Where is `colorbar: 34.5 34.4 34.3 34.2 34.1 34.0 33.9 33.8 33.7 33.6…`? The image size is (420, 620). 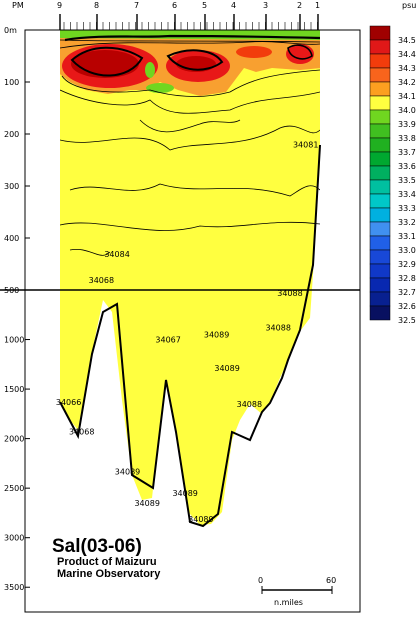
colorbar: 34.5 34.4 34.3 34.2 34.1 34.0 33.9 33.8 33.7 33.6… is located at coordinates (392, 175).